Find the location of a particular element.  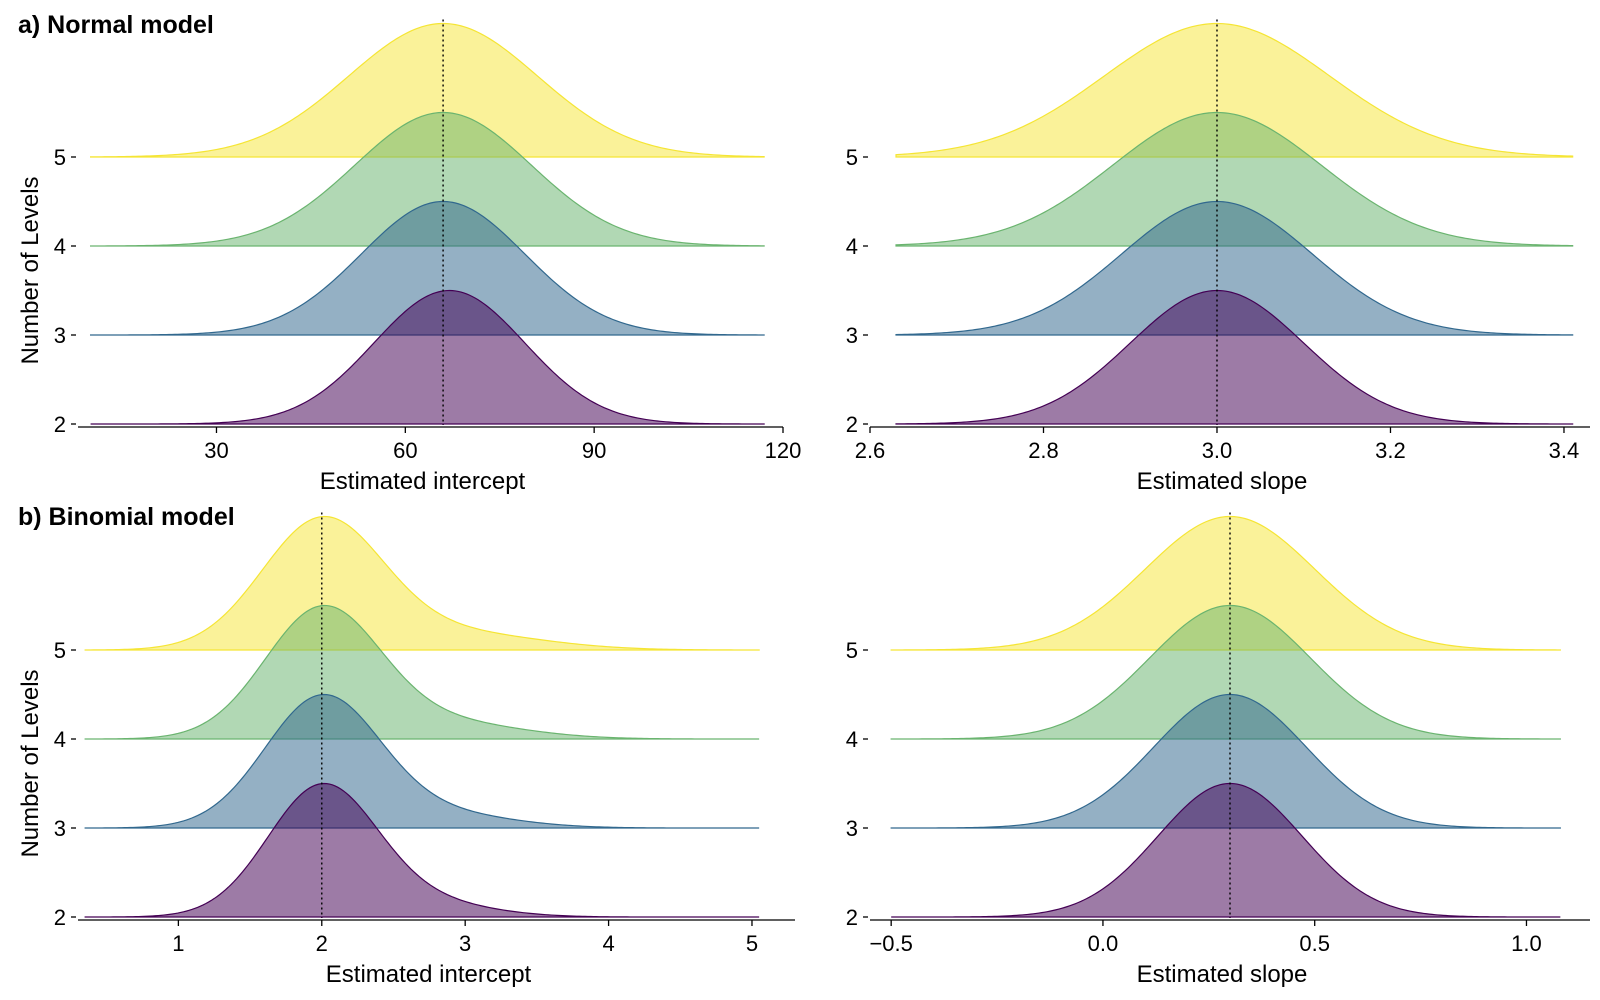

x-tick-label: 2.8 is located at coordinates (1043, 450).